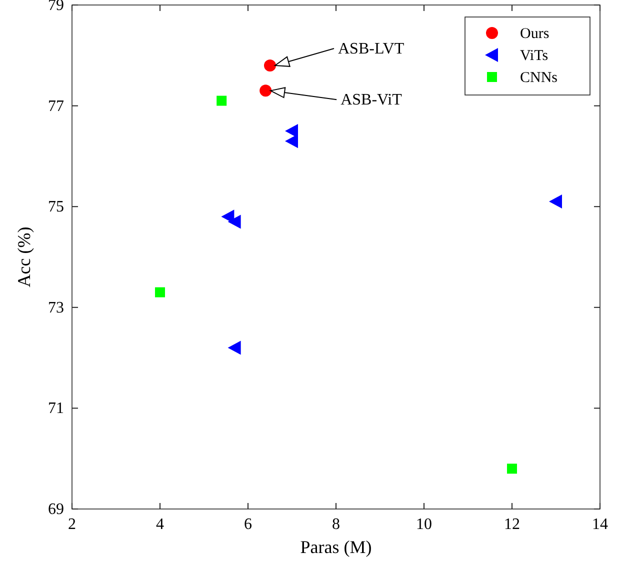 This screenshot has height=569, width=626. What do you see at coordinates (336, 524) in the screenshot?
I see `x-tick-label: 8` at bounding box center [336, 524].